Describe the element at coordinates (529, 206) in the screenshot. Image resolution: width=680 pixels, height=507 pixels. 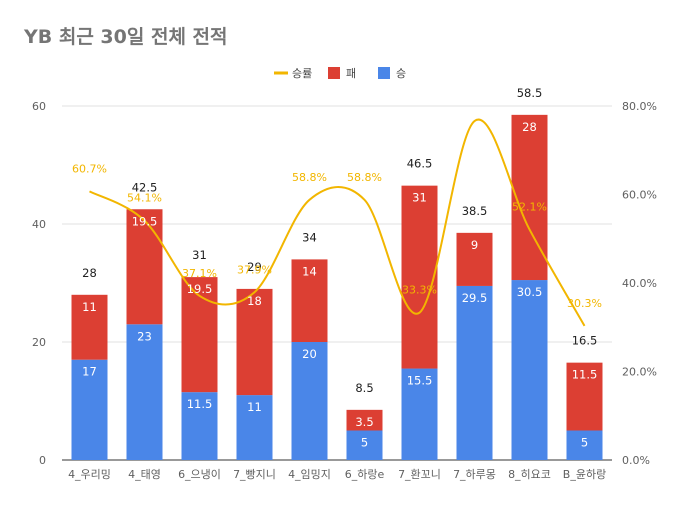
I see `win-rate-label: 52.1%` at that location.